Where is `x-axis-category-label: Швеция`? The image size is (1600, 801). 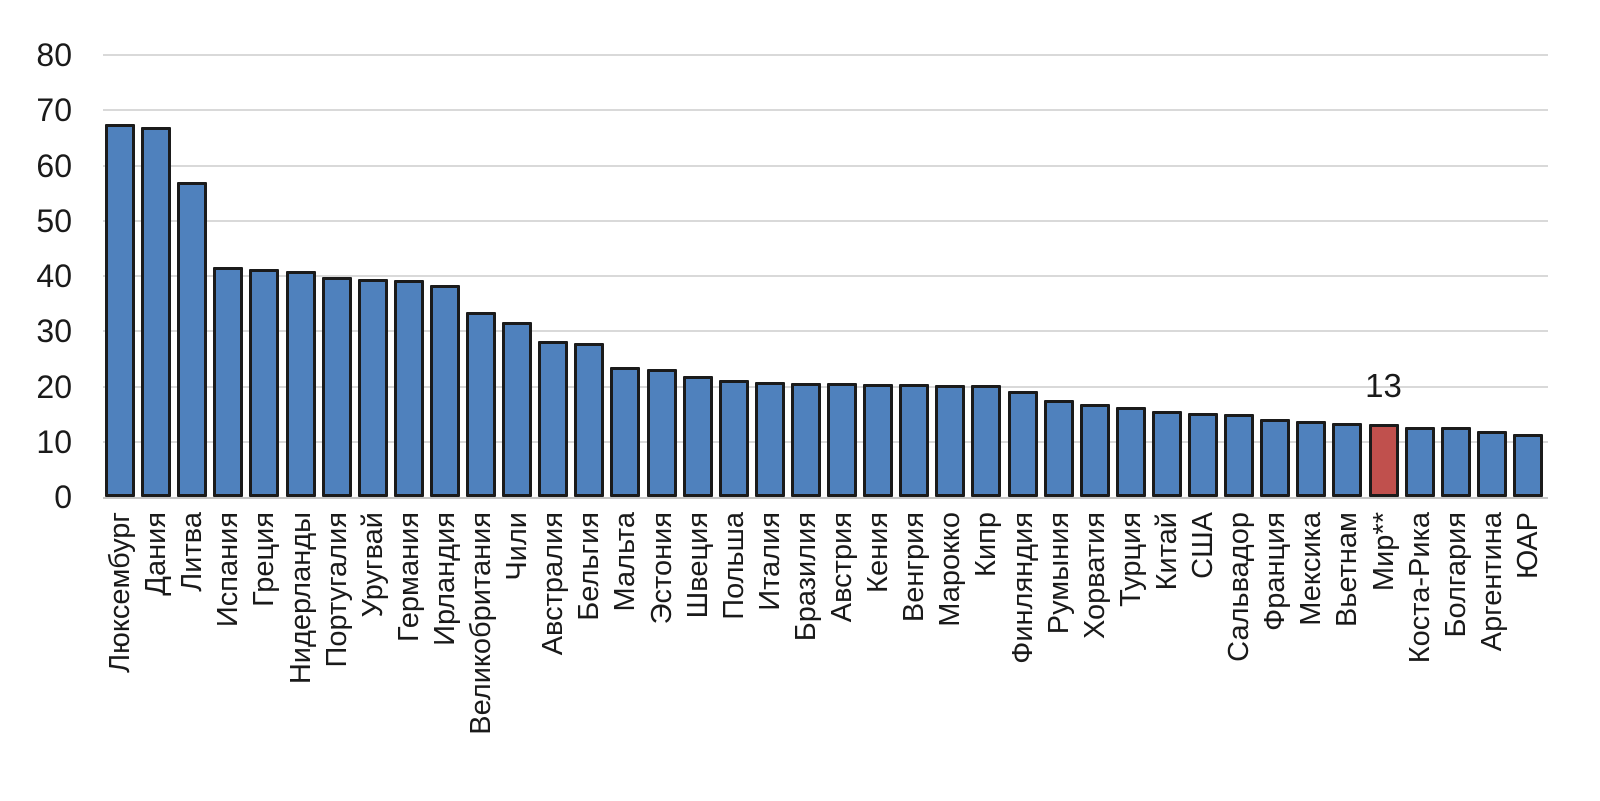 x-axis-category-label: Швеция is located at coordinates (697, 565).